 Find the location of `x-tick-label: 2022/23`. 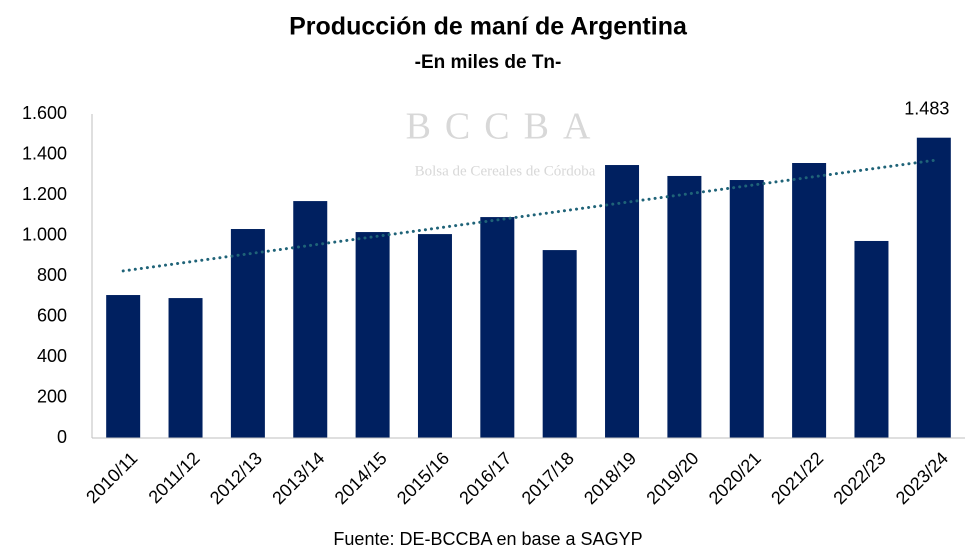

x-tick-label: 2022/23 is located at coordinates (859, 478).